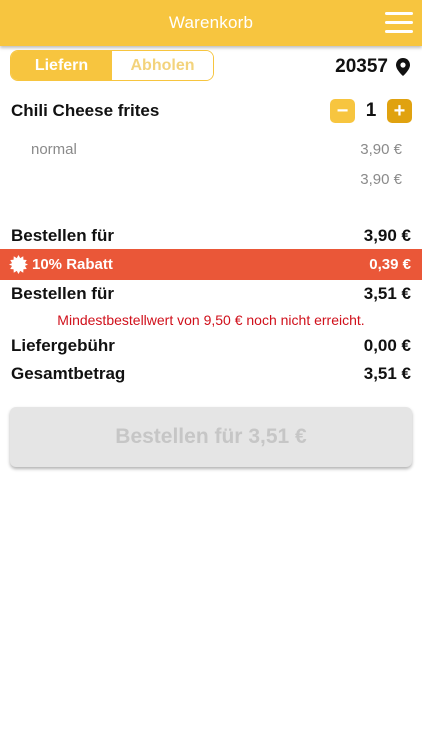 The height and width of the screenshot is (750, 422). Describe the element at coordinates (68, 373) in the screenshot. I see `total-label: Gesamtbetrag` at that location.